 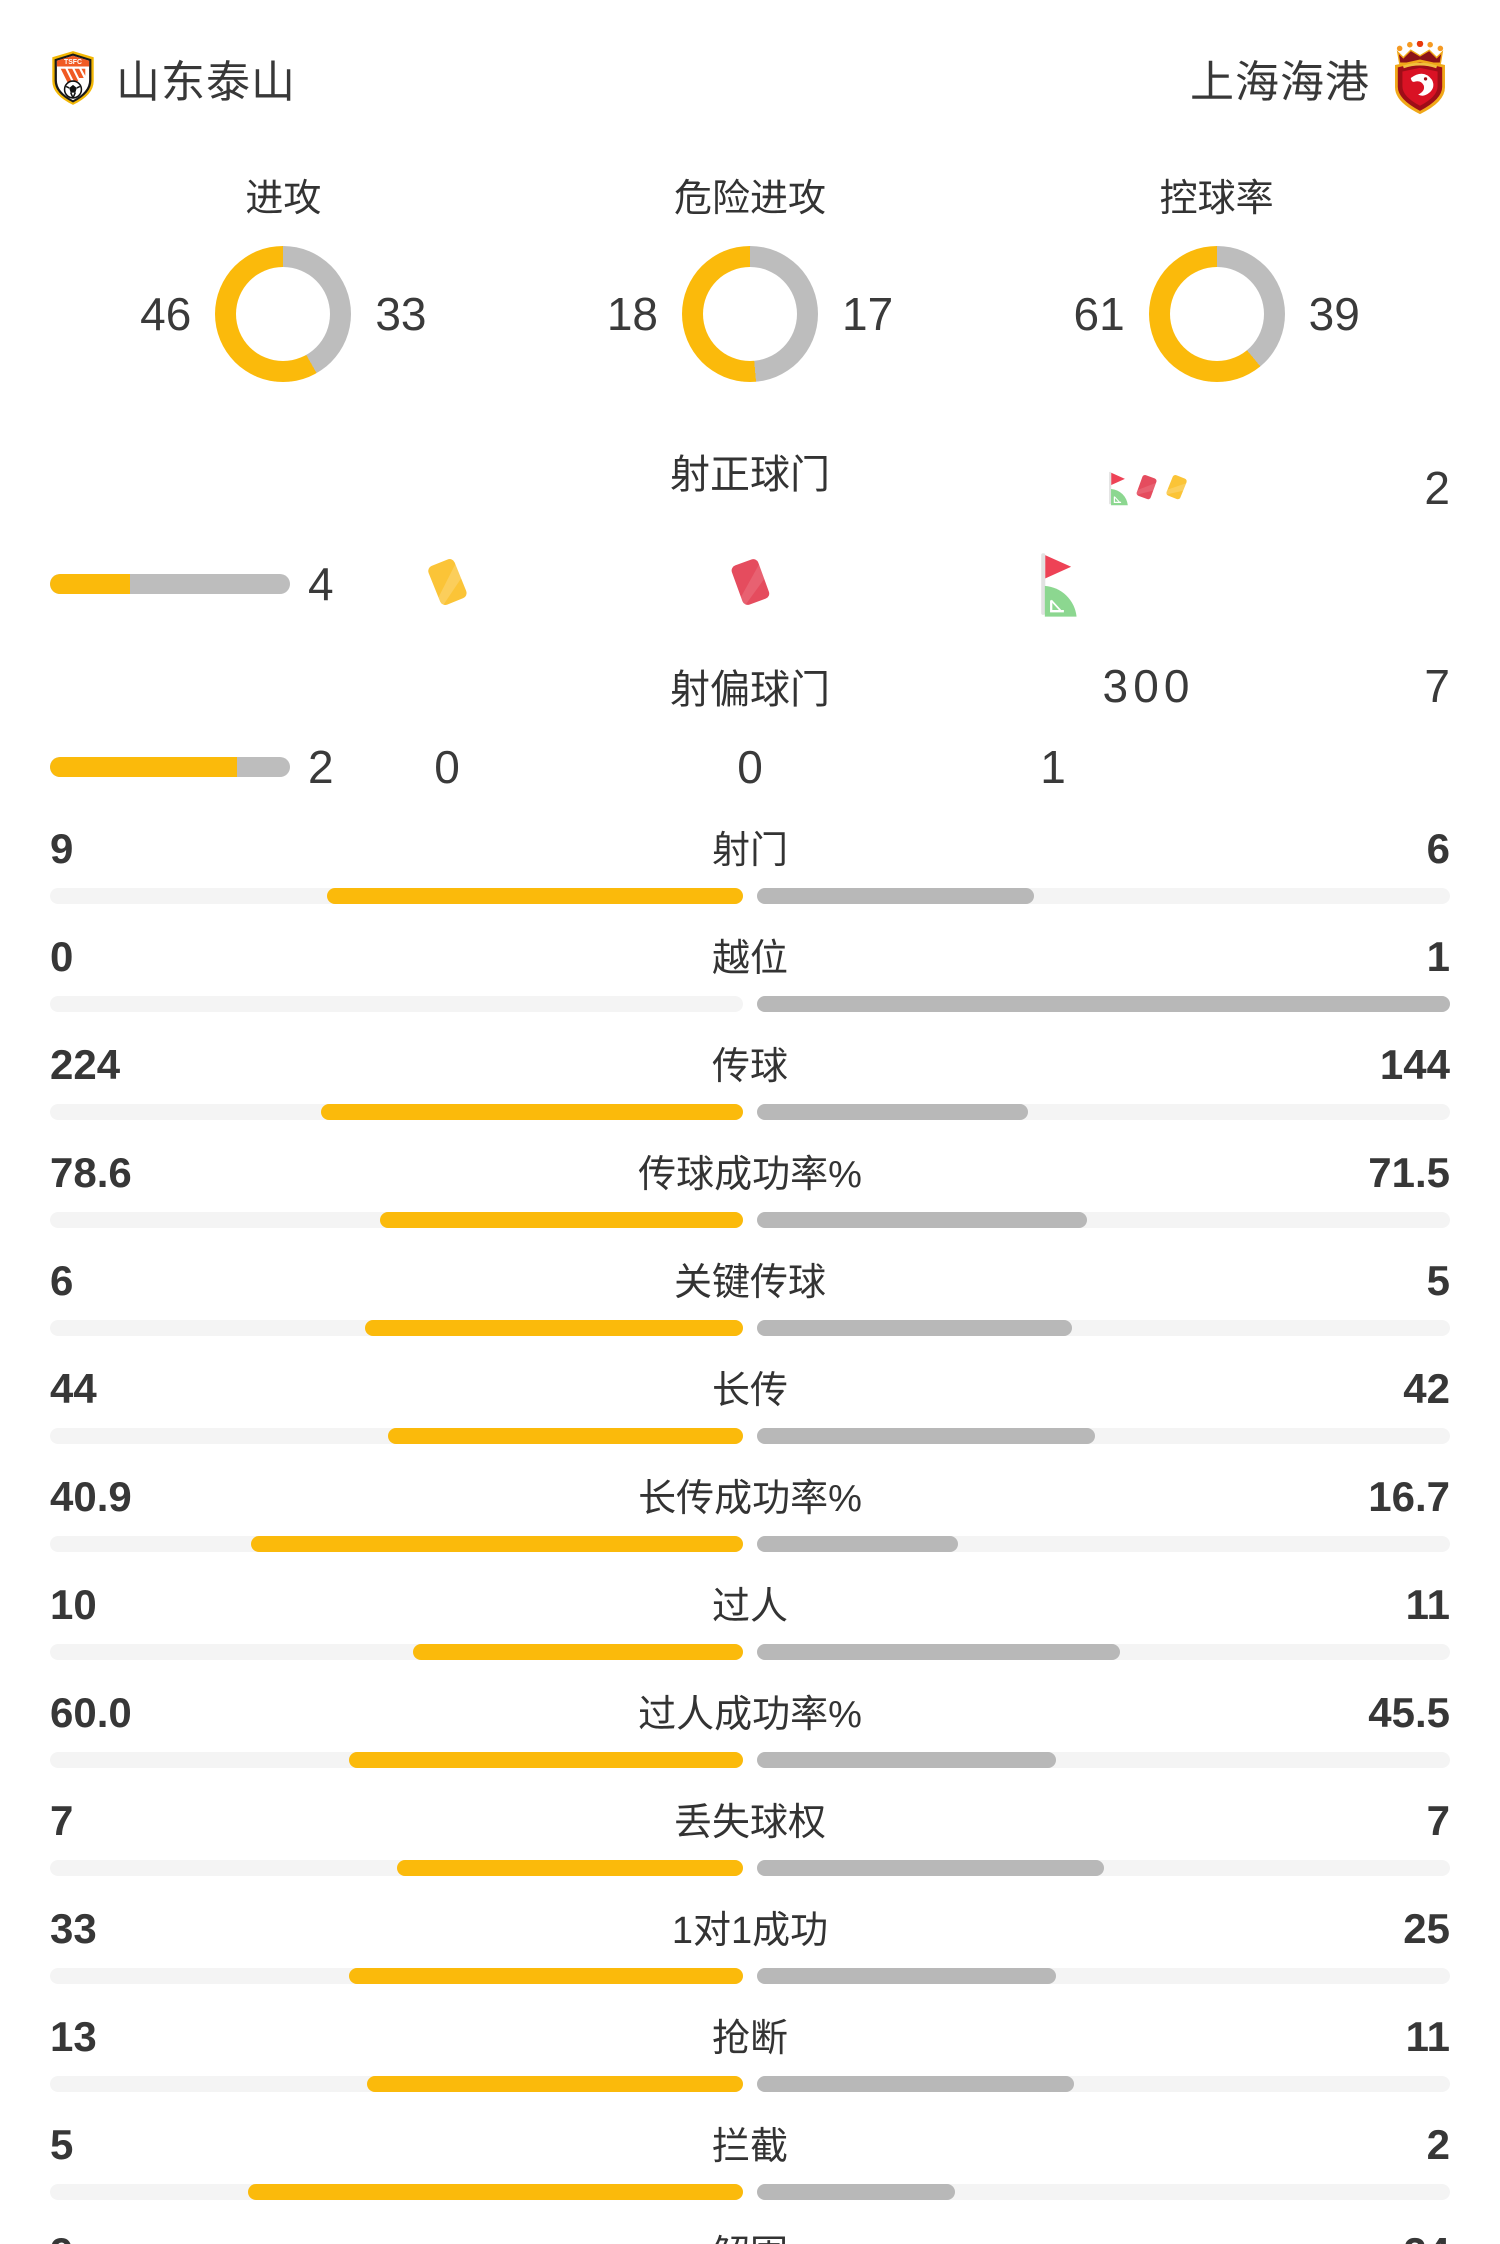 What do you see at coordinates (73, 62) in the screenshot?
I see `crest-text: TSFC` at bounding box center [73, 62].